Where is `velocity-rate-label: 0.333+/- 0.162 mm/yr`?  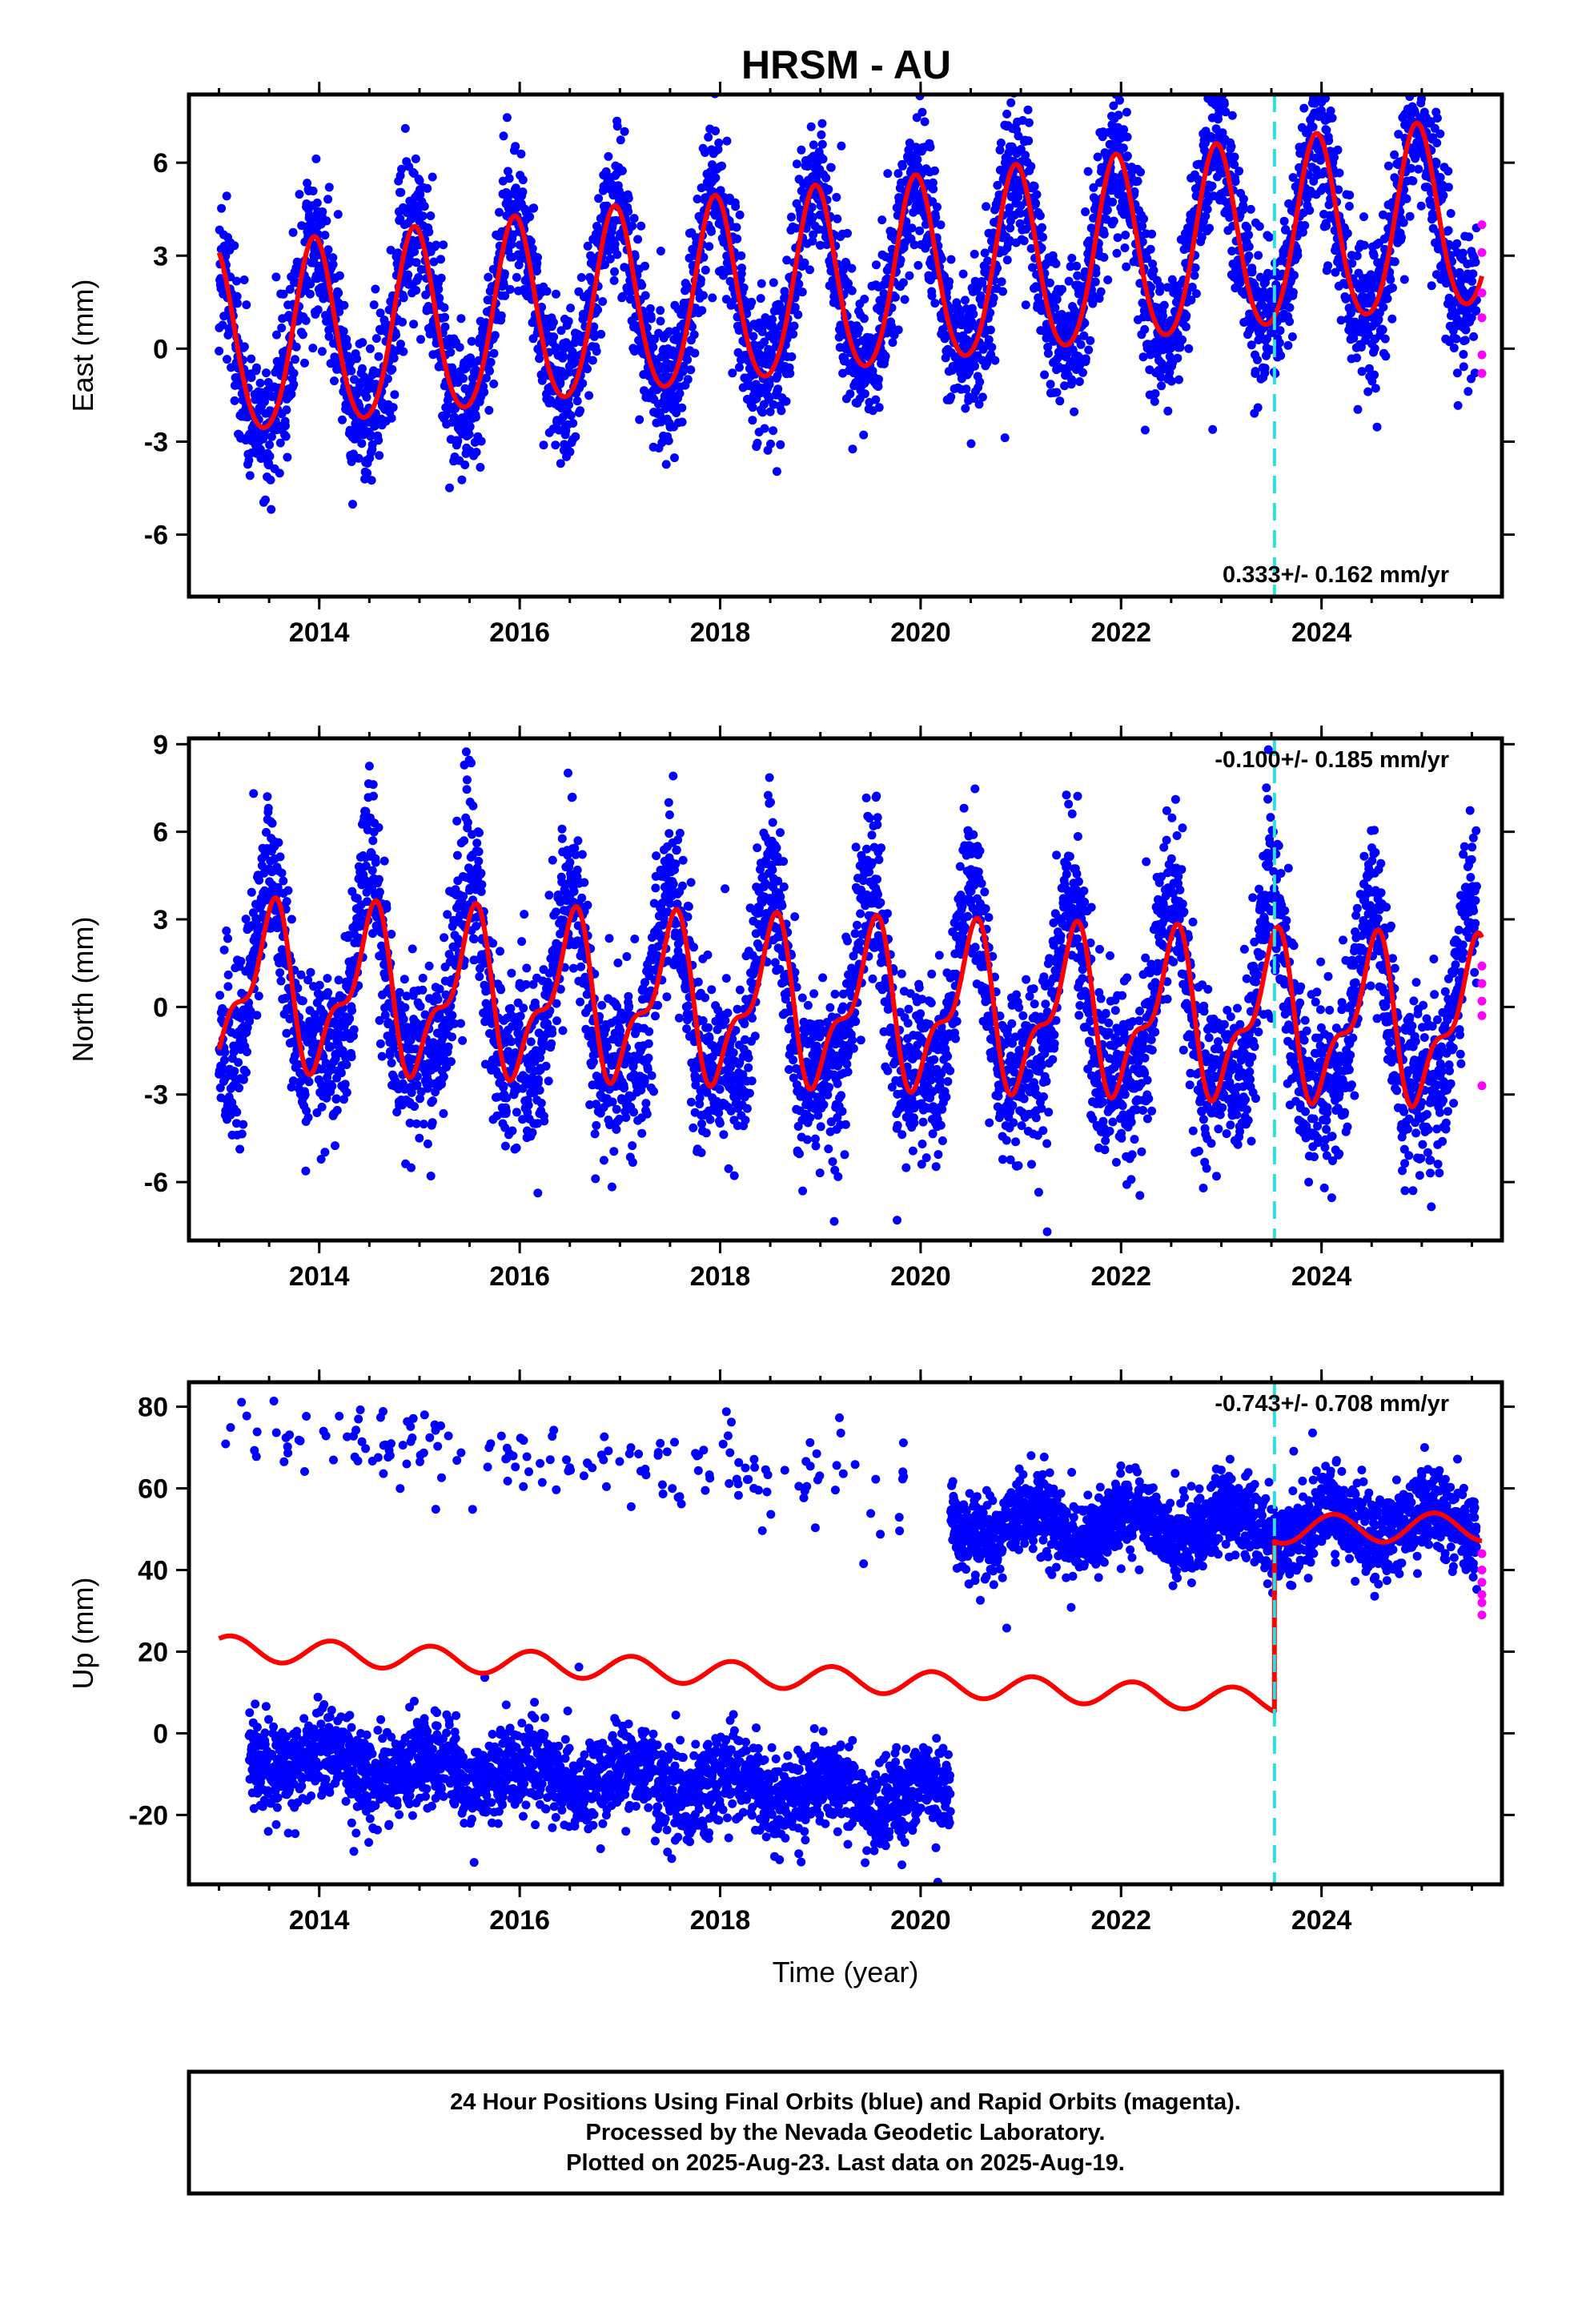 velocity-rate-label: 0.333+/- 0.162 mm/yr is located at coordinates (1336, 575).